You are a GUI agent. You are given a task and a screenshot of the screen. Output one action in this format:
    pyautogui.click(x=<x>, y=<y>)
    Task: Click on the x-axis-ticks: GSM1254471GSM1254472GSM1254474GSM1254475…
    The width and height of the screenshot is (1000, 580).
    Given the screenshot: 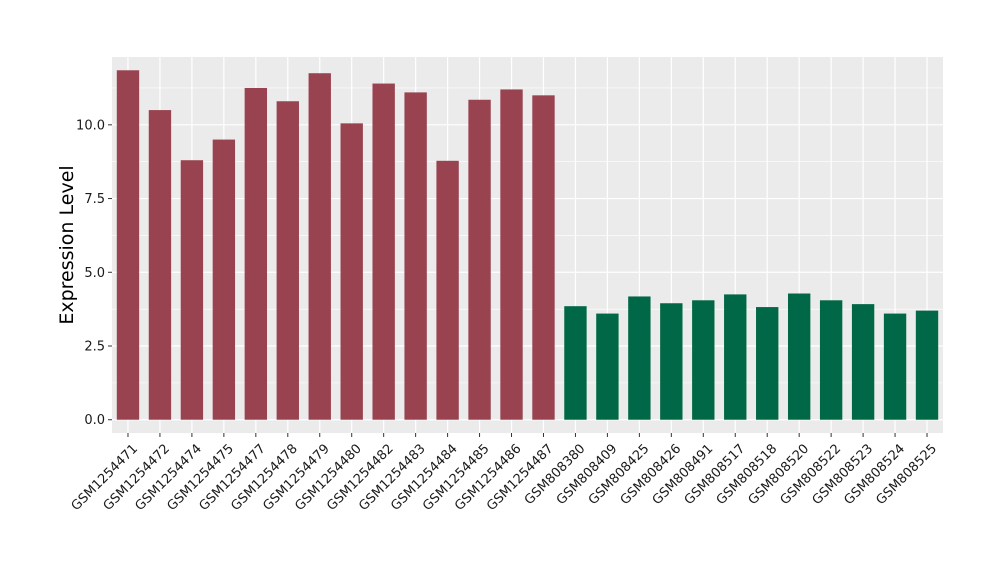 What is the action you would take?
    pyautogui.click(x=504, y=473)
    